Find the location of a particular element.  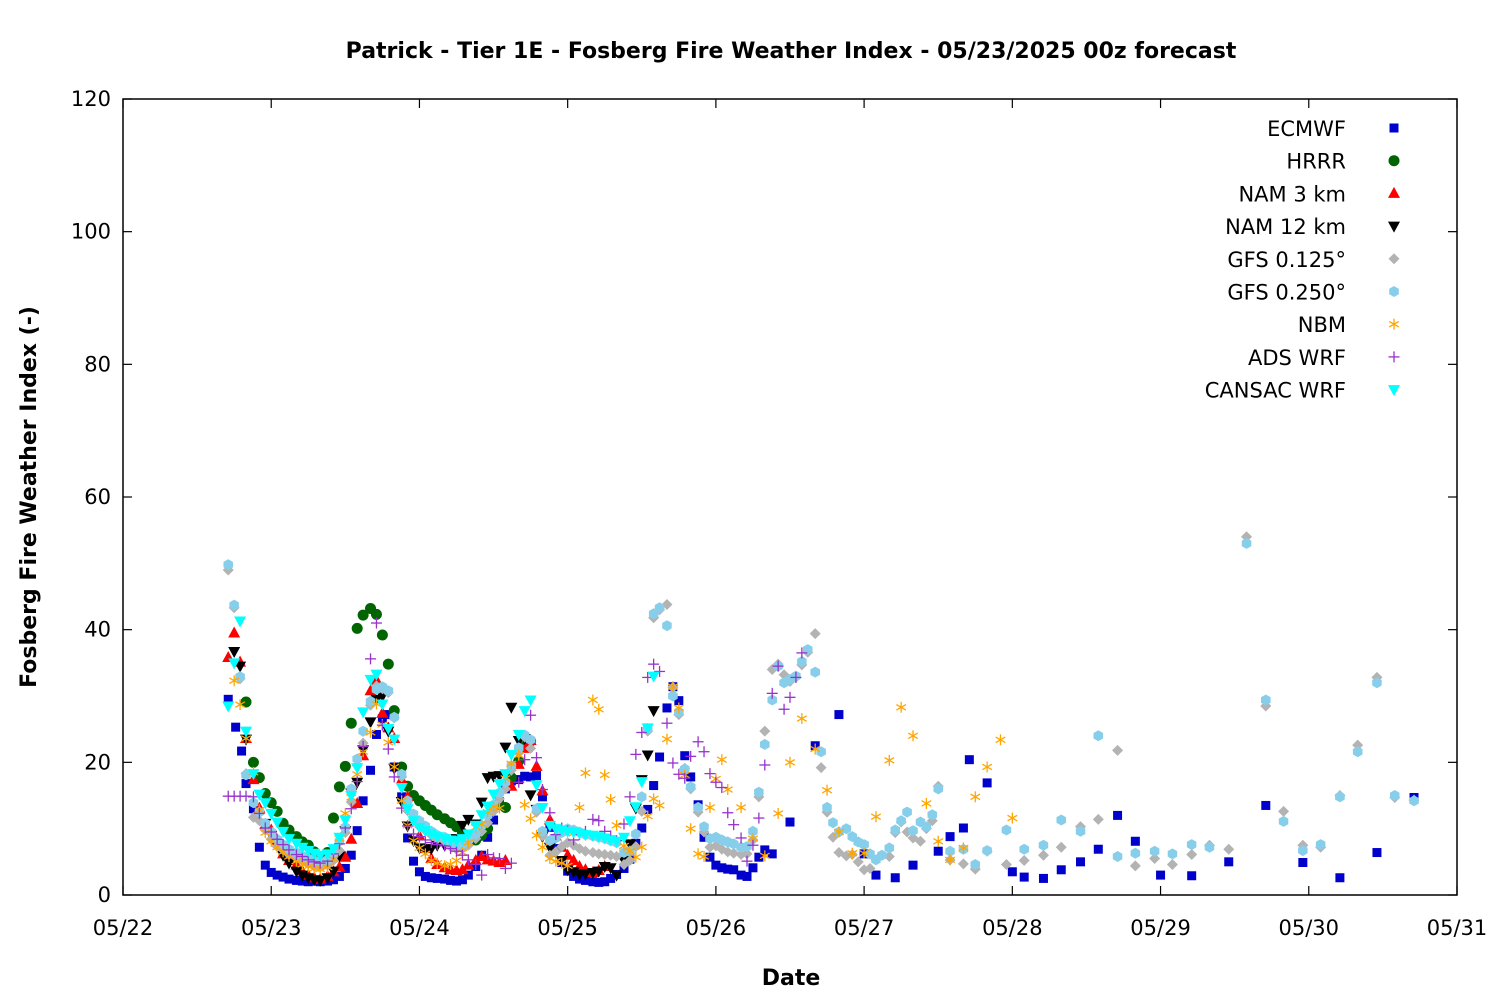

x-tick-label: 05/26 is located at coordinates (716, 928).